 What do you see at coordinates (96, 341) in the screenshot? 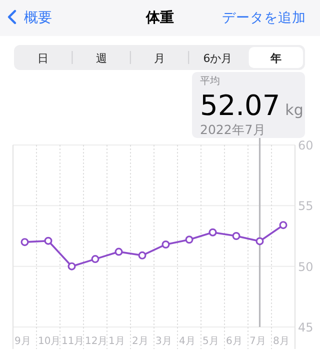
I see `x-tick-label: 12月` at bounding box center [96, 341].